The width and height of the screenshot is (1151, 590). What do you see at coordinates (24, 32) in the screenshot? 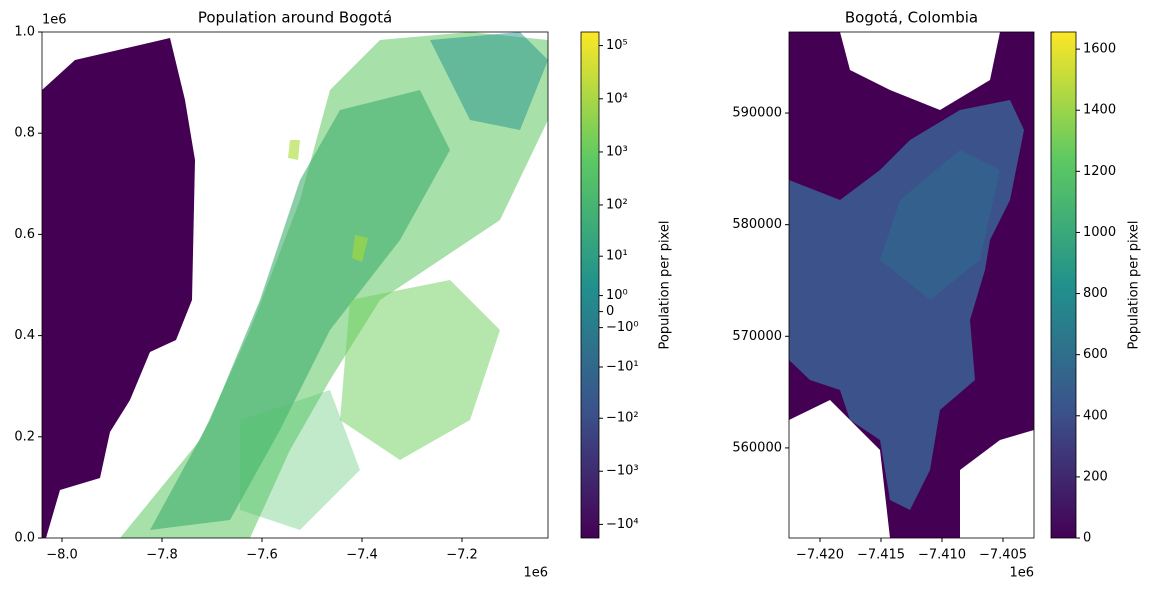
I see `y-tick-label: 1.0` at bounding box center [24, 32].